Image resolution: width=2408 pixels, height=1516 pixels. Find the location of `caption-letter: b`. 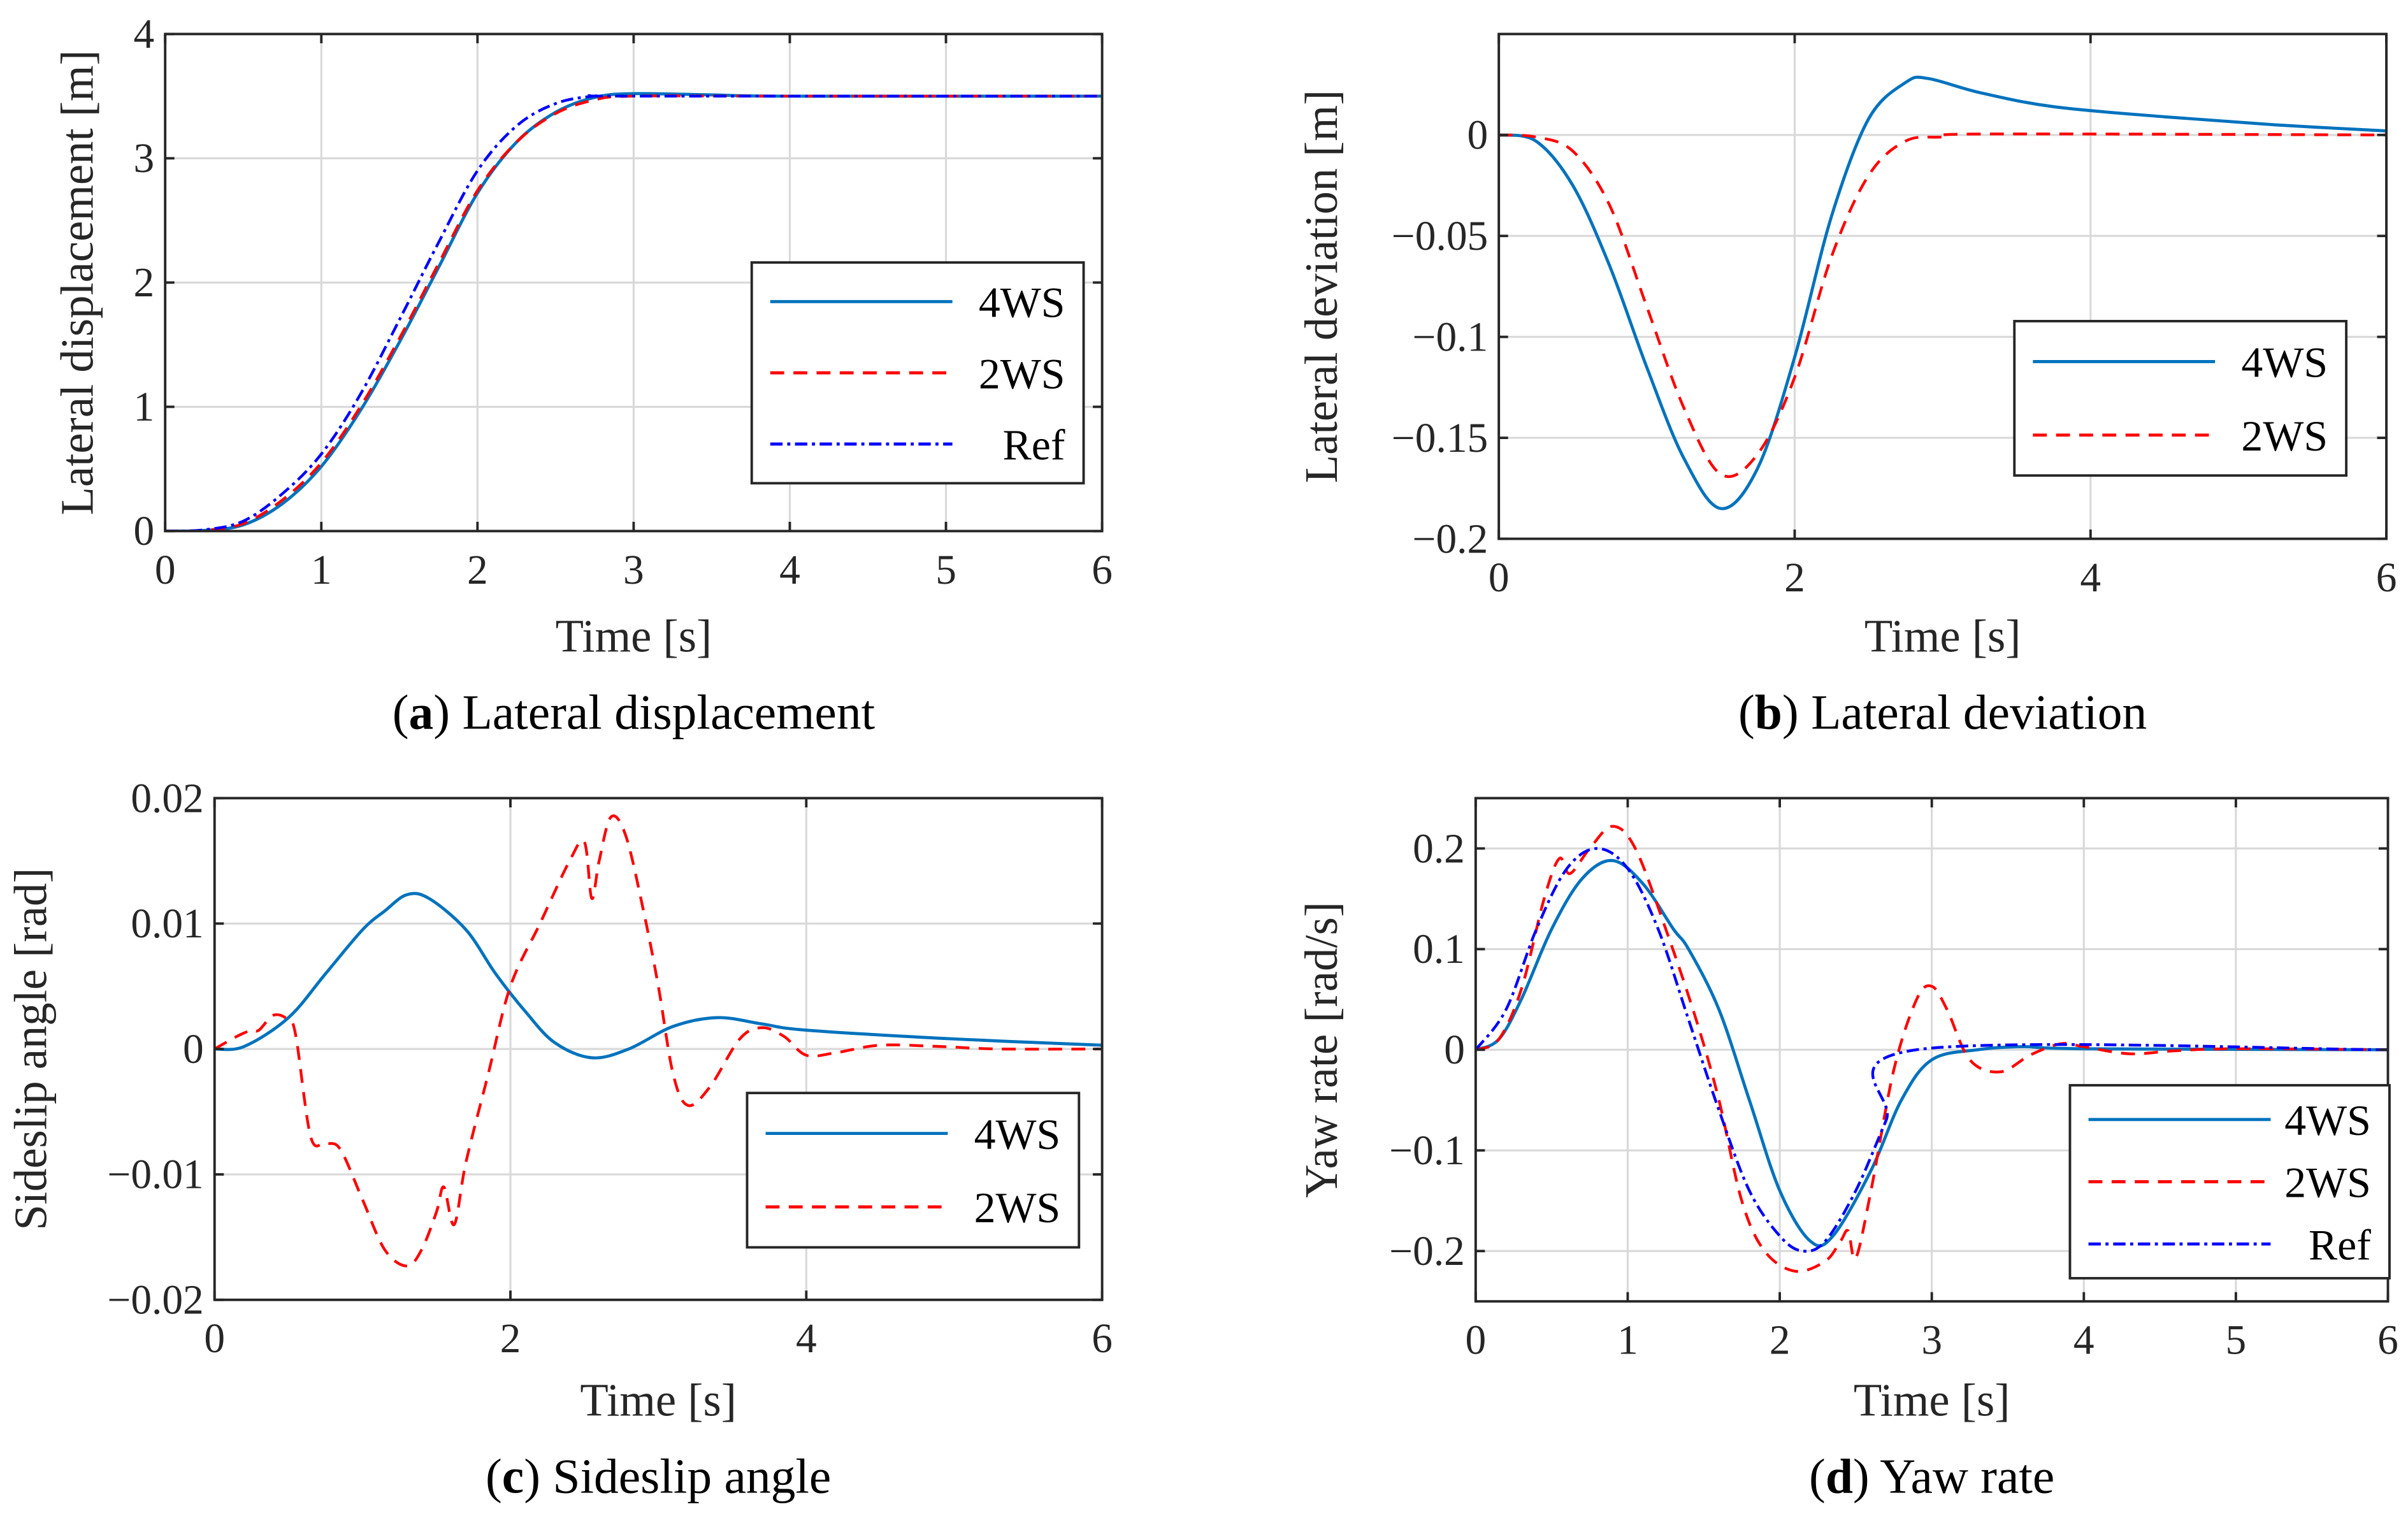

caption-letter: b is located at coordinates (1769, 711).